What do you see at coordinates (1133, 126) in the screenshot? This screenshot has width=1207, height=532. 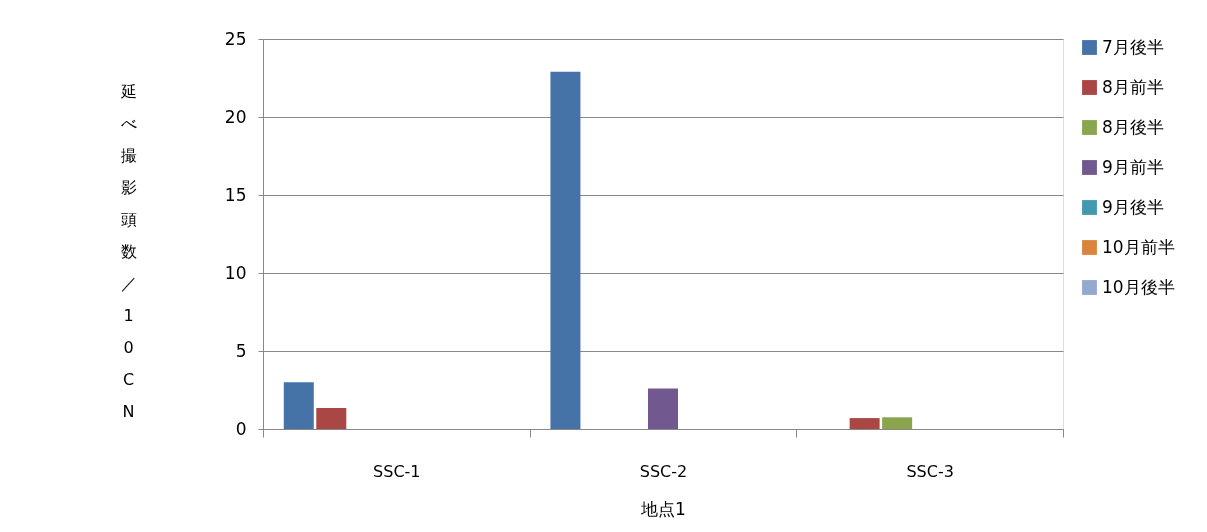 I see `legend-label: 8月後半` at bounding box center [1133, 126].